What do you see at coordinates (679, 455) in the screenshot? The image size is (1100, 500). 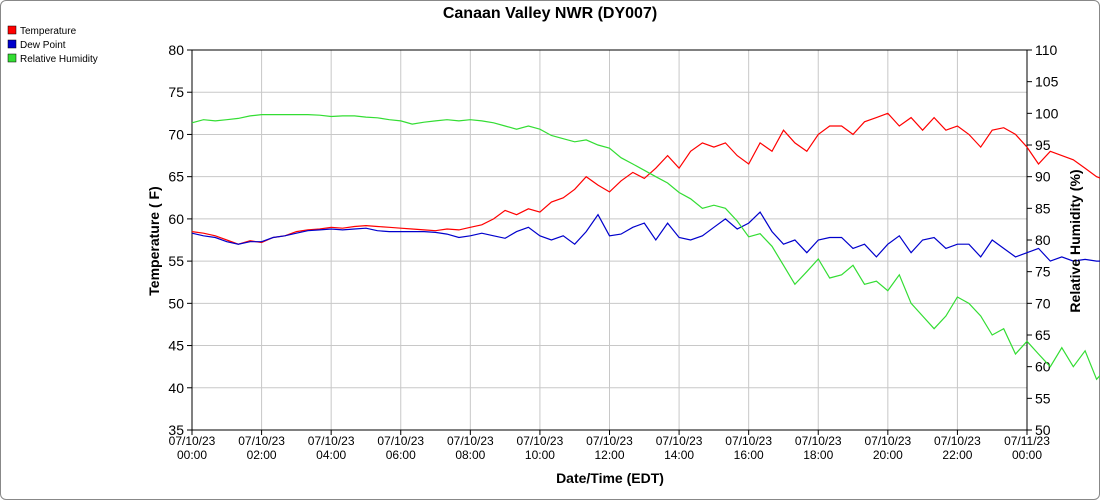 I see `x-tick-label-time: 14:00` at bounding box center [679, 455].